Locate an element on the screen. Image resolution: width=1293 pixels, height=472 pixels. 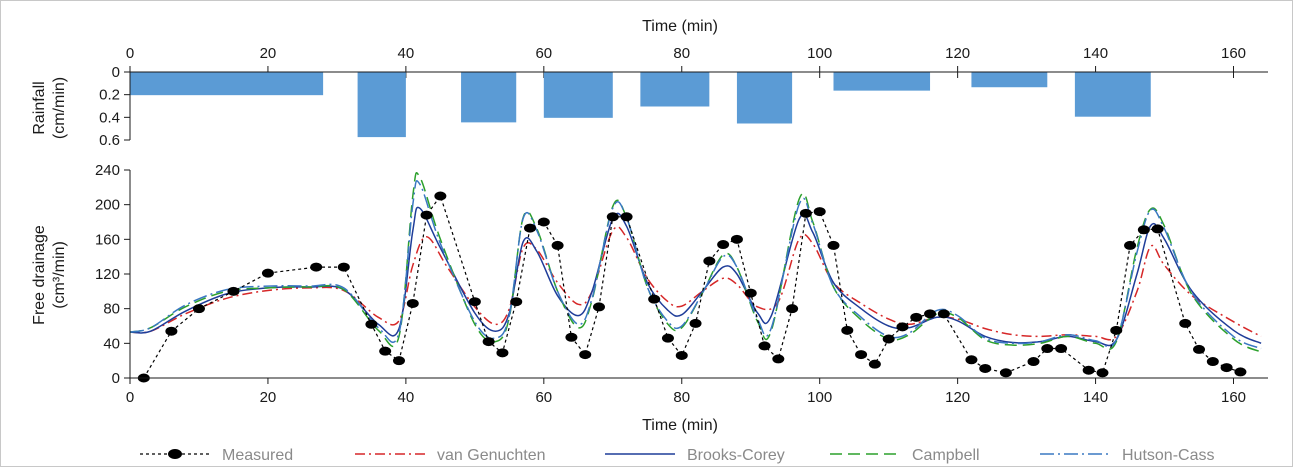
rainfall-ylabel-line1: Rainfall is located at coordinates (39, 107).